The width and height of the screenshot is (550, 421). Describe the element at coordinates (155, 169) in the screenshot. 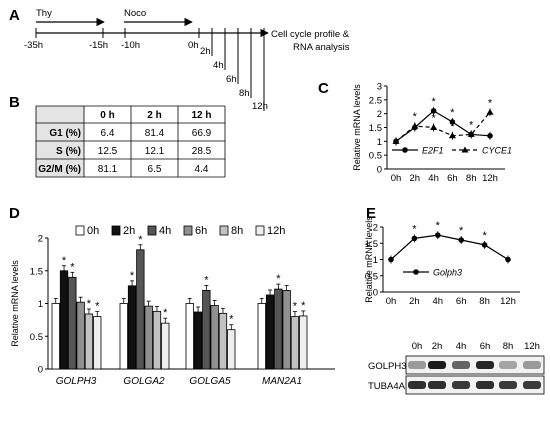

I see `table-cell: 6.5` at that location.